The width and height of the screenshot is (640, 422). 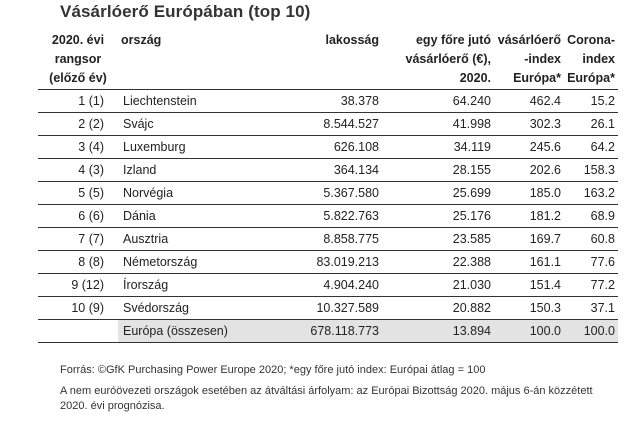 What do you see at coordinates (438, 285) in the screenshot?
I see `per-capita-cell: 21.030` at bounding box center [438, 285].